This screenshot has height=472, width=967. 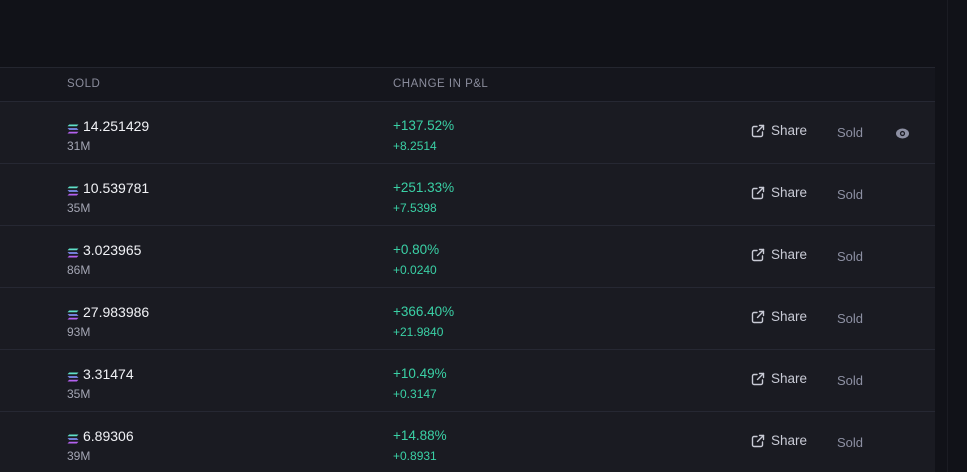 What do you see at coordinates (418, 332) in the screenshot?
I see `pnl-amount: +21.9840` at bounding box center [418, 332].